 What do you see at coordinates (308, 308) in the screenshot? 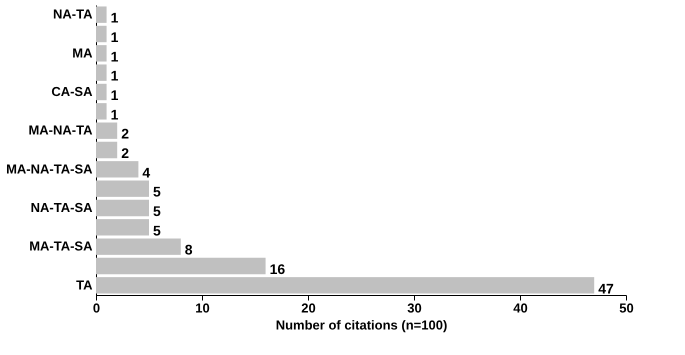
I see `x-tick-label: 20` at bounding box center [308, 308].